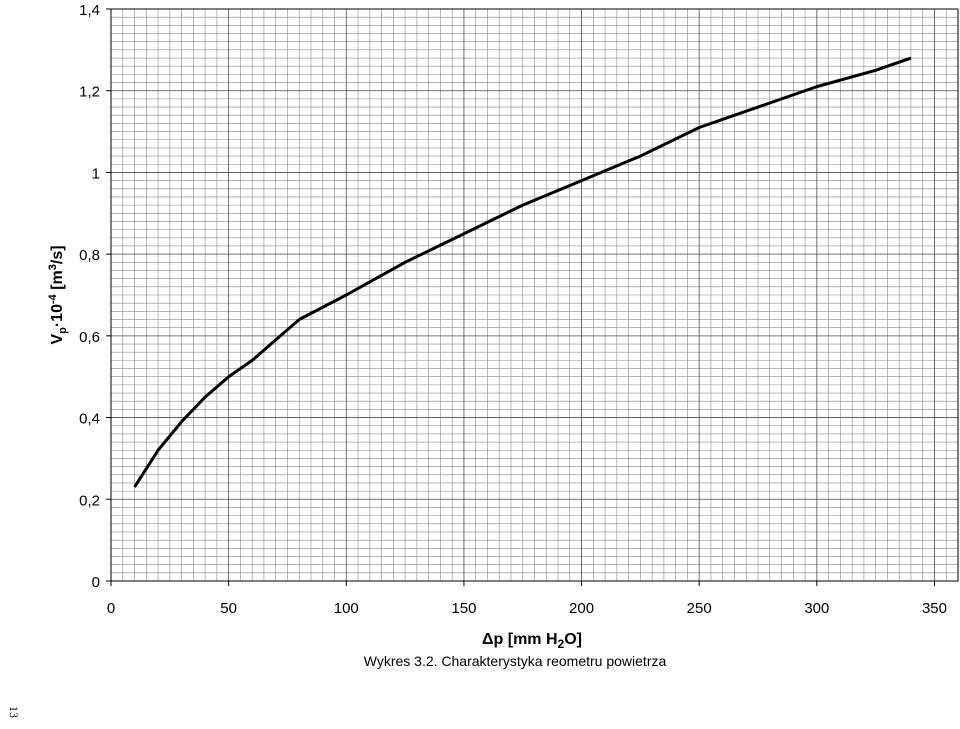 The width and height of the screenshot is (960, 729). I want to click on x-tick-label: 350, so click(934, 608).